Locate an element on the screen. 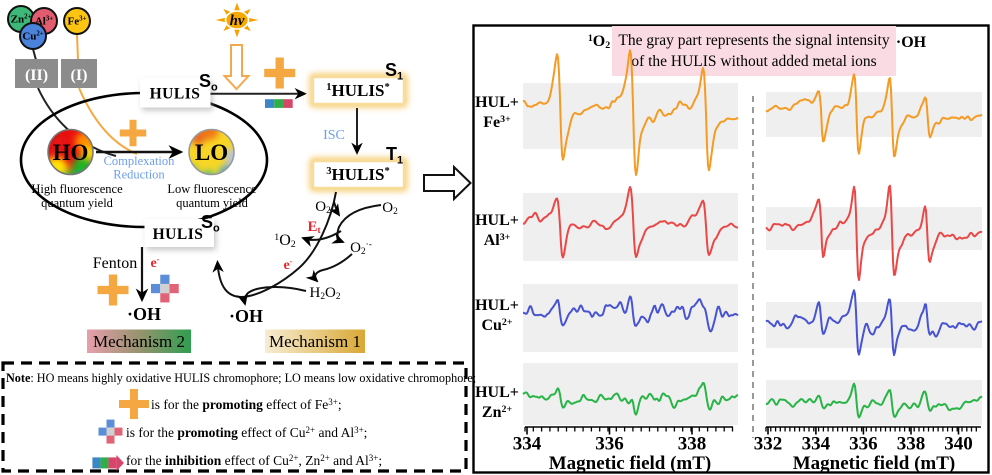 Image resolution: width=992 pixels, height=475 pixels. svg-text:of the HULIS without added met: of the HULIS without added metal ions is located at coordinates (753, 61).